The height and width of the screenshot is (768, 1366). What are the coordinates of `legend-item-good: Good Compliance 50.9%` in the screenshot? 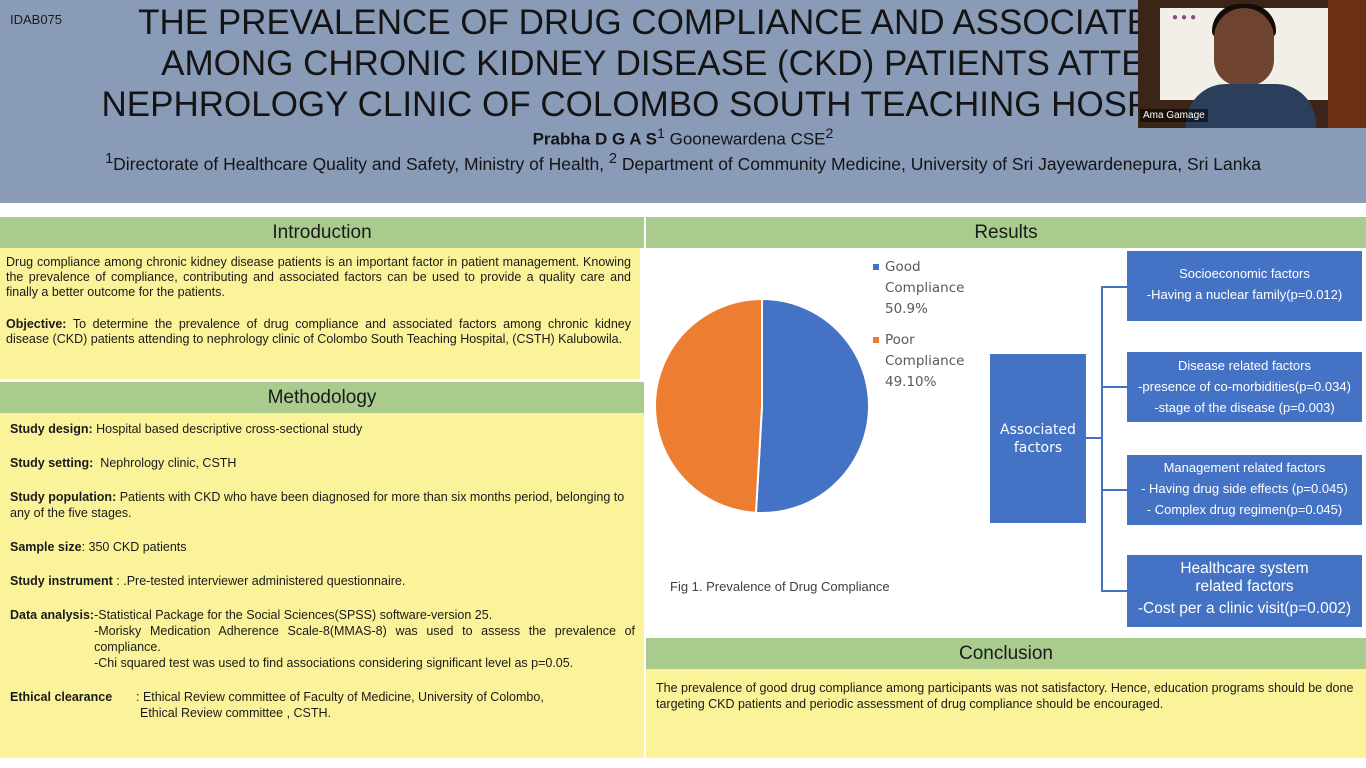 It's located at (918, 288).